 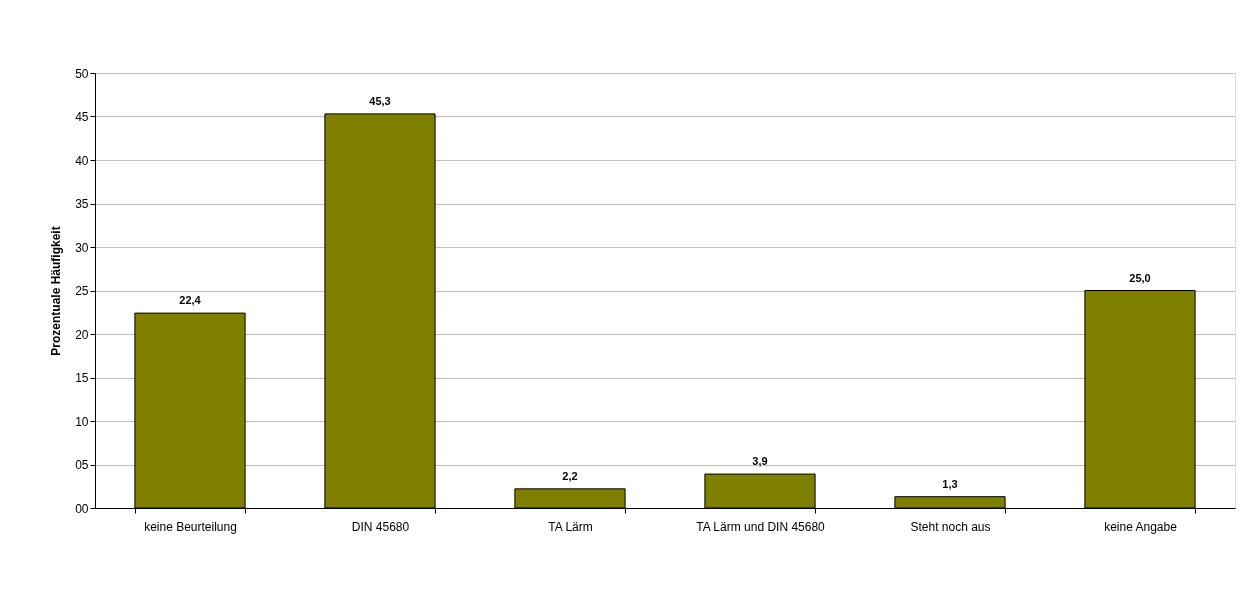 I want to click on y-tick-label: 40, so click(x=82, y=160).